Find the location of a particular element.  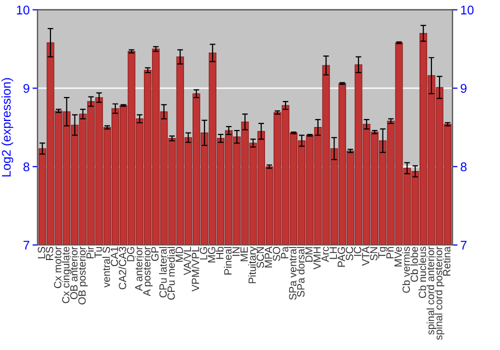

y-tick-label: 10 is located at coordinates (23, 10).